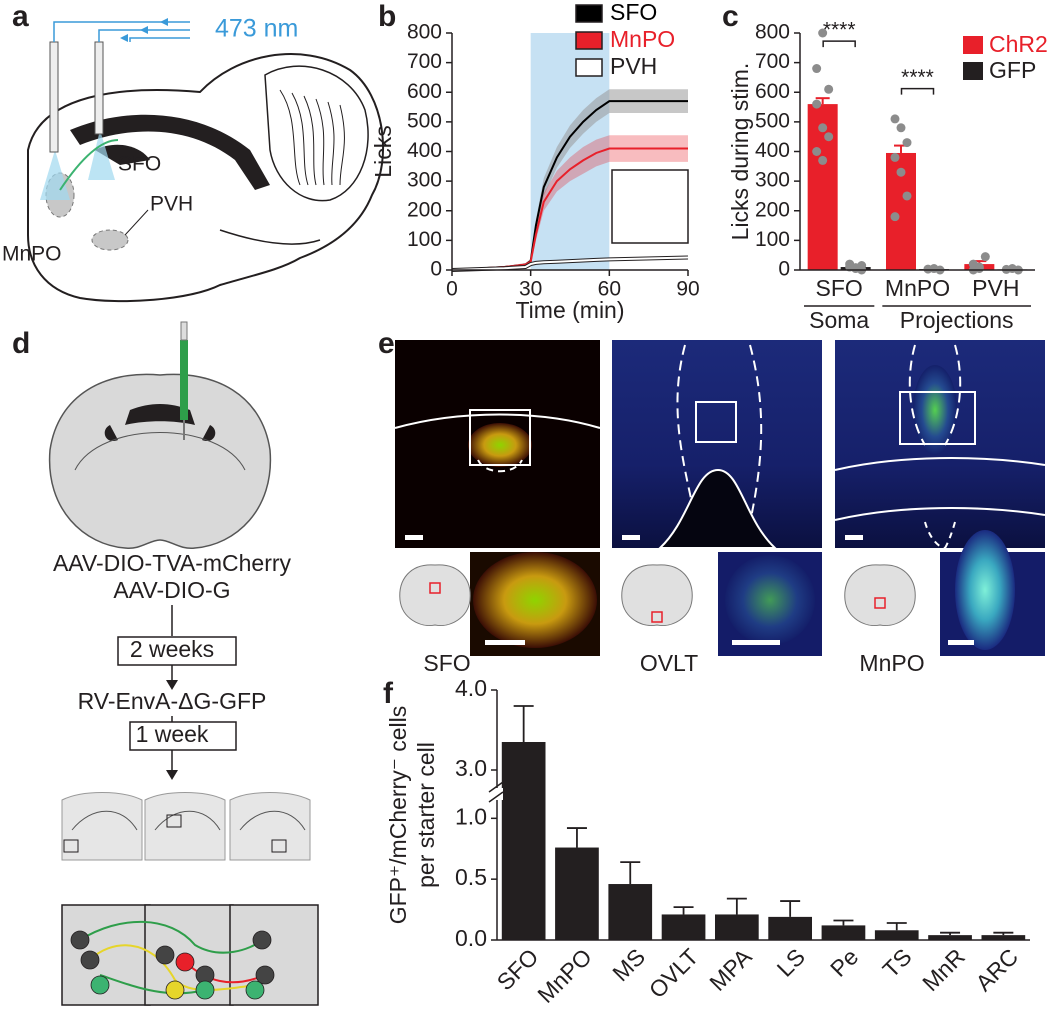 This screenshot has width=1050, height=1013. What do you see at coordinates (844, 962) in the screenshot?
I see `x-tick-label: Pe` at bounding box center [844, 962].